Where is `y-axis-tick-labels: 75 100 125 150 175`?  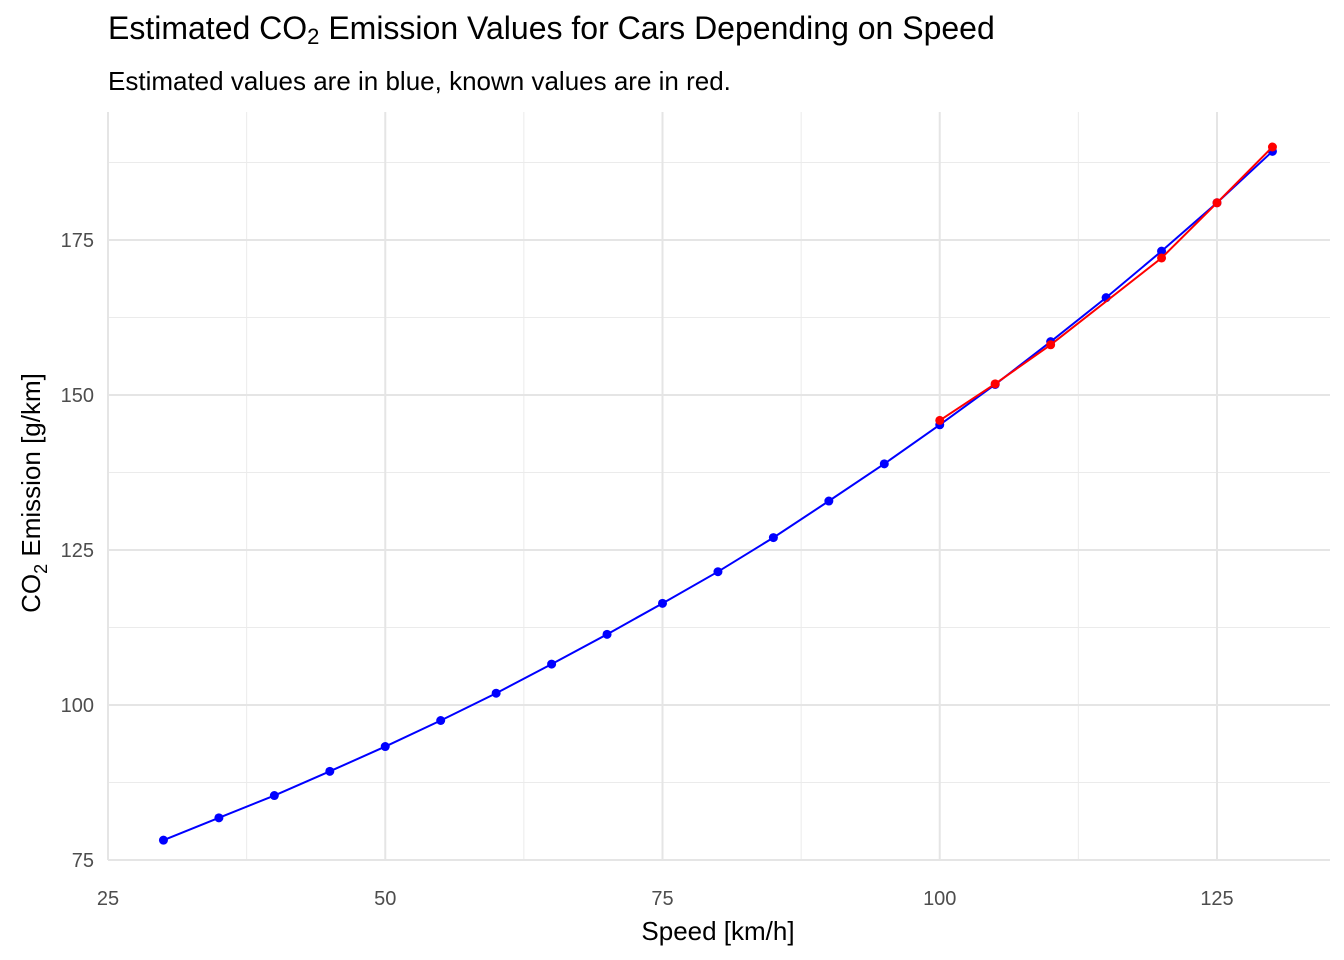
y-axis-tick-labels: 75 100 125 150 175 is located at coordinates (77, 551).